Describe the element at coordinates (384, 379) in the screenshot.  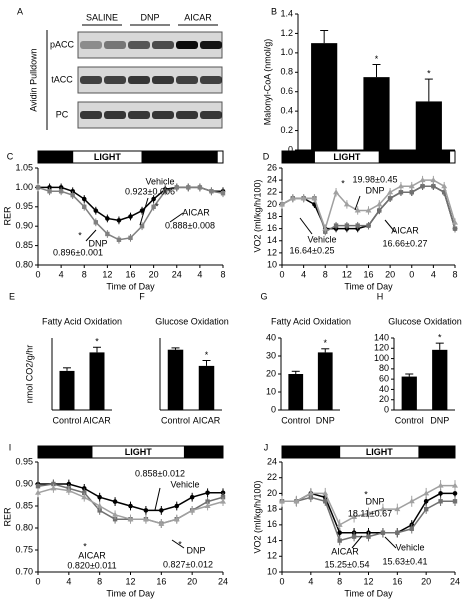
I see `y-tick-label: 60` at that location.